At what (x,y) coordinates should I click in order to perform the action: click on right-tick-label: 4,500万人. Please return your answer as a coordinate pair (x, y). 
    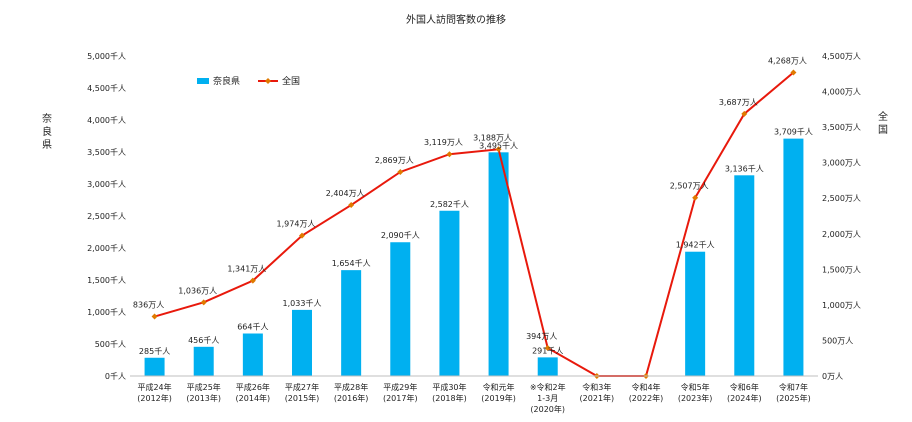
    Looking at the image, I should click on (841, 56).